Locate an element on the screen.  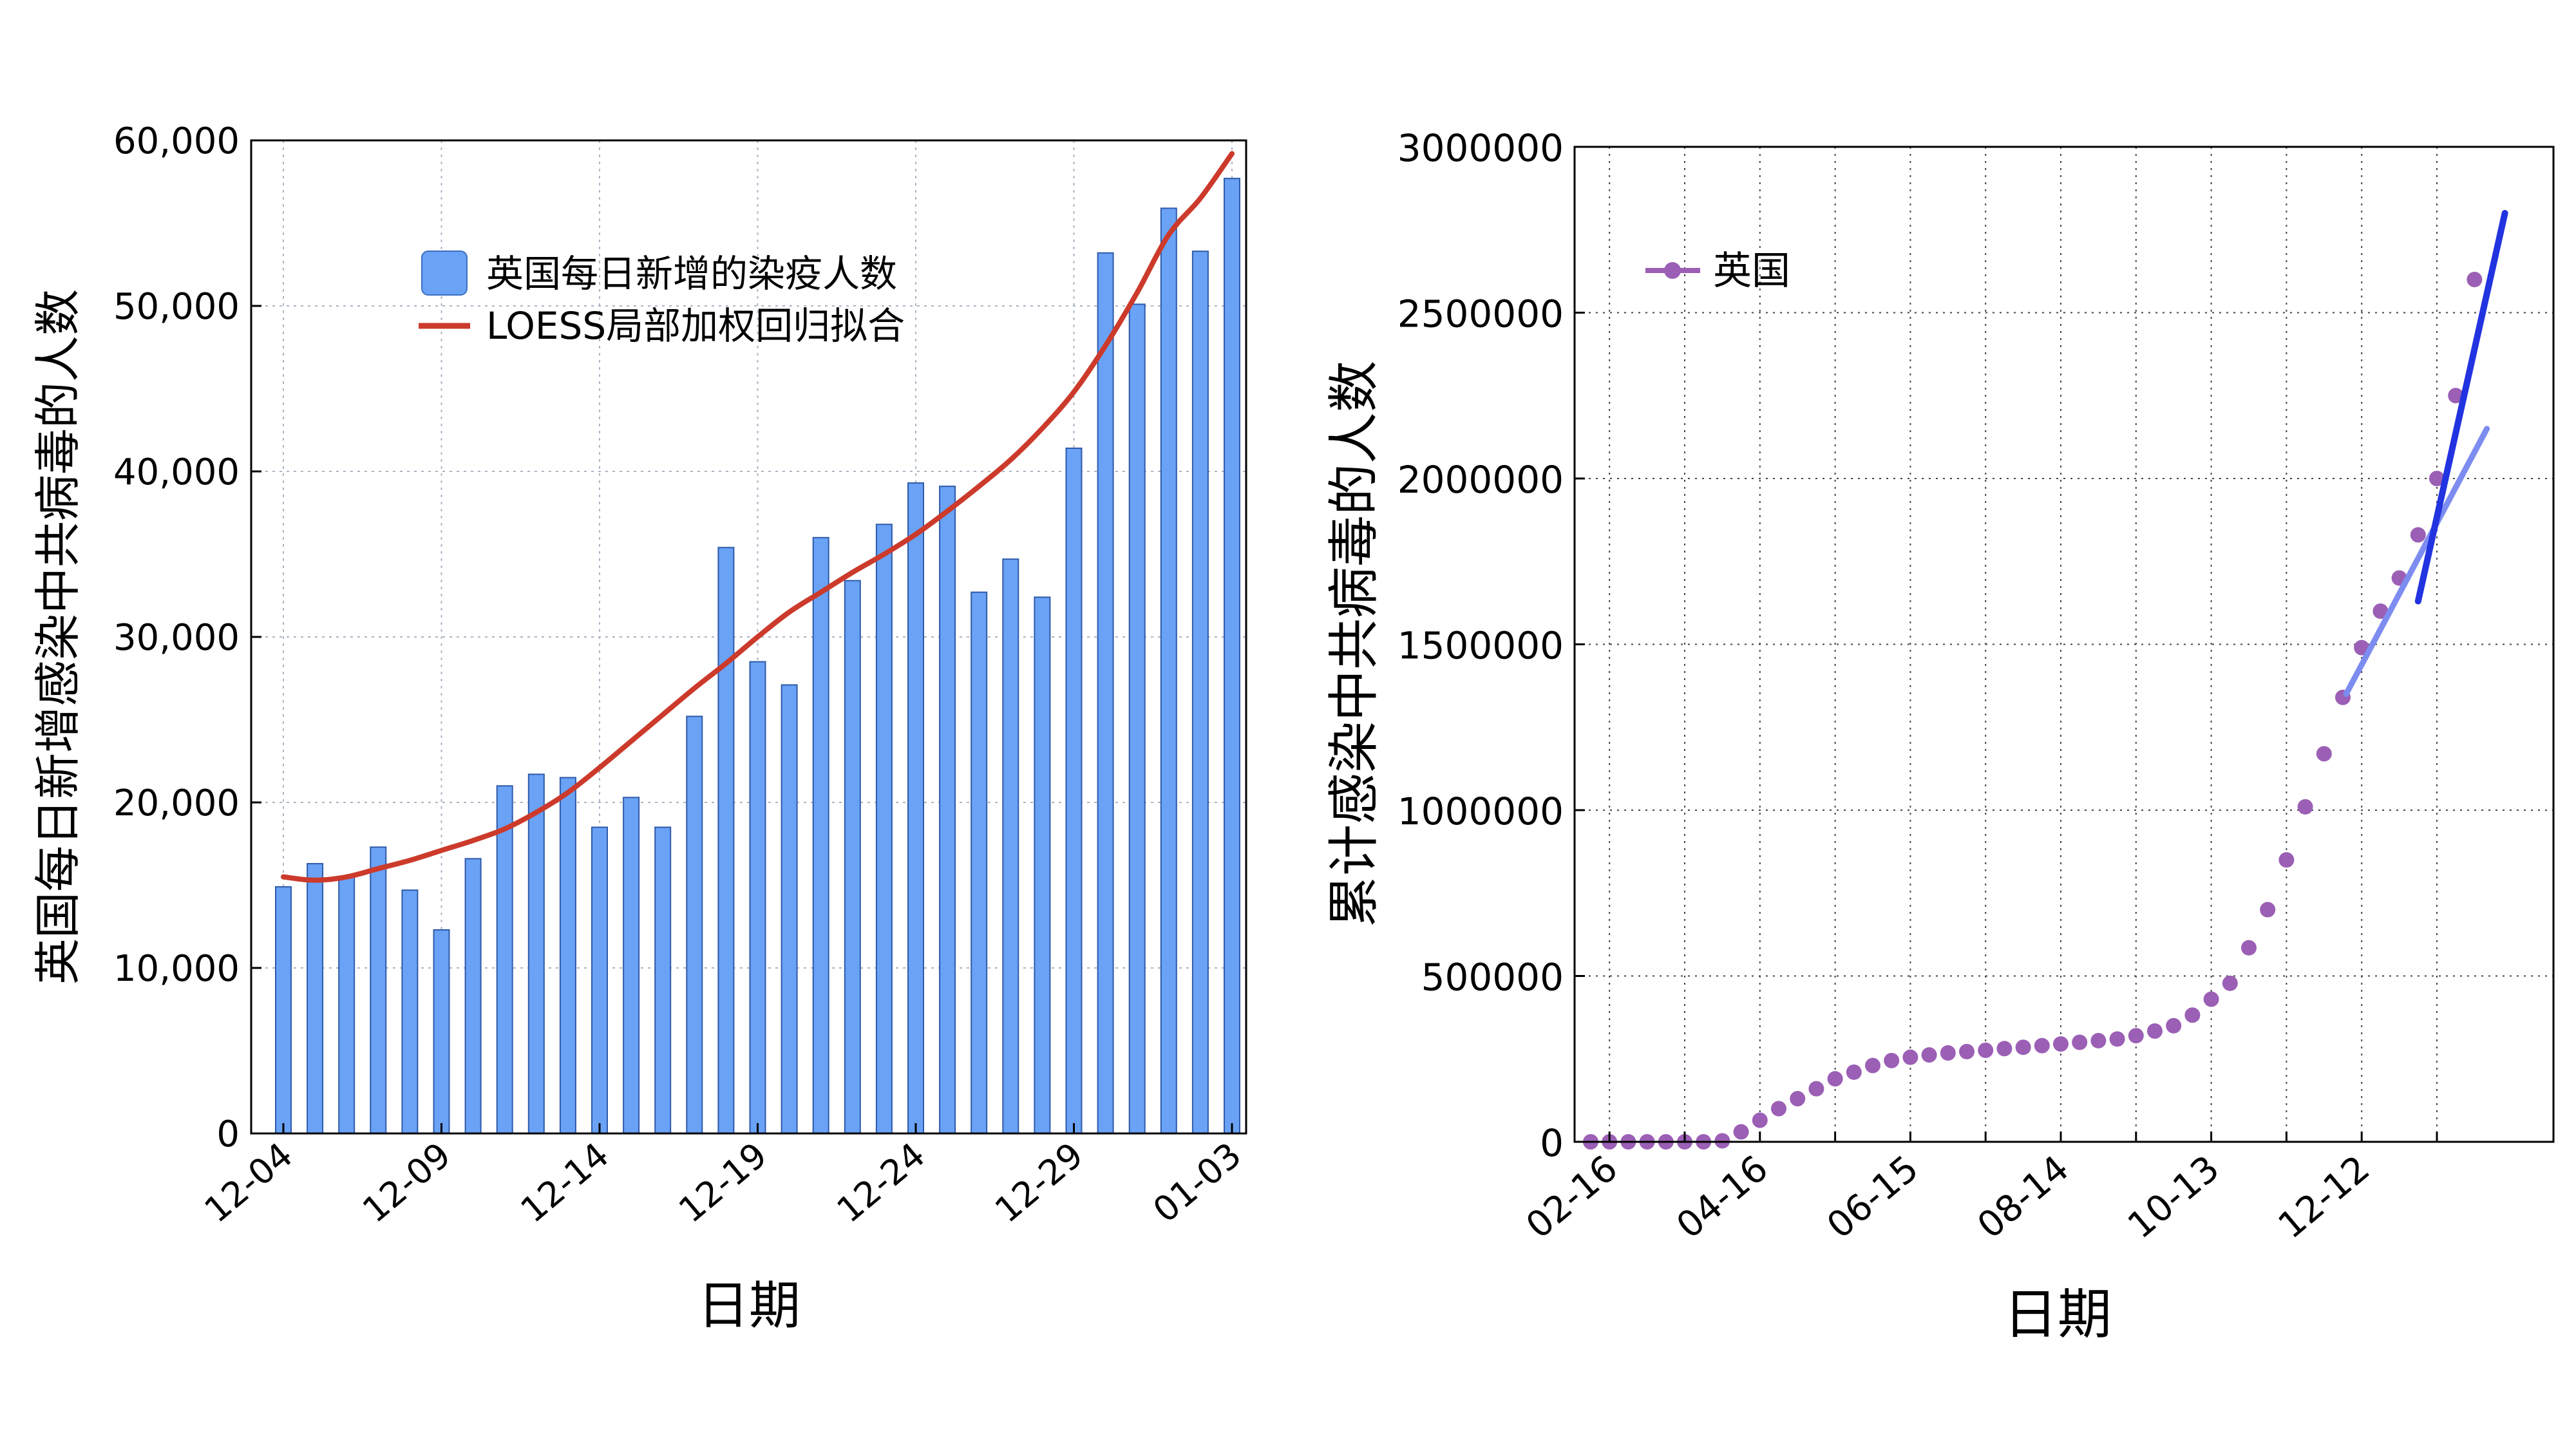
right-x-tick-label: 04-16 is located at coordinates (1723, 1197).